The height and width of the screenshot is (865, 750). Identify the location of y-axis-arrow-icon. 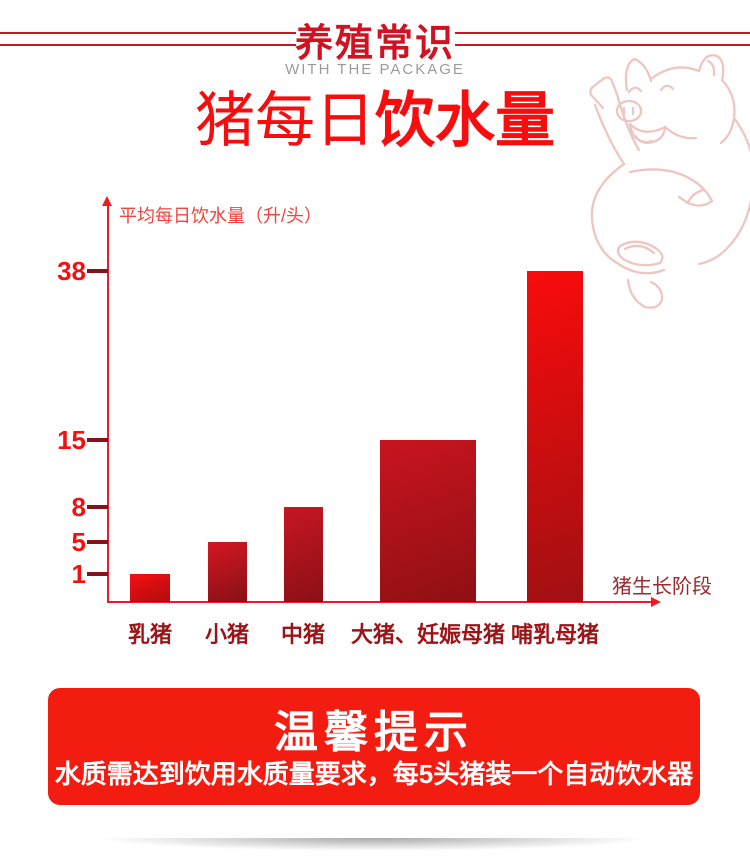
(107, 201).